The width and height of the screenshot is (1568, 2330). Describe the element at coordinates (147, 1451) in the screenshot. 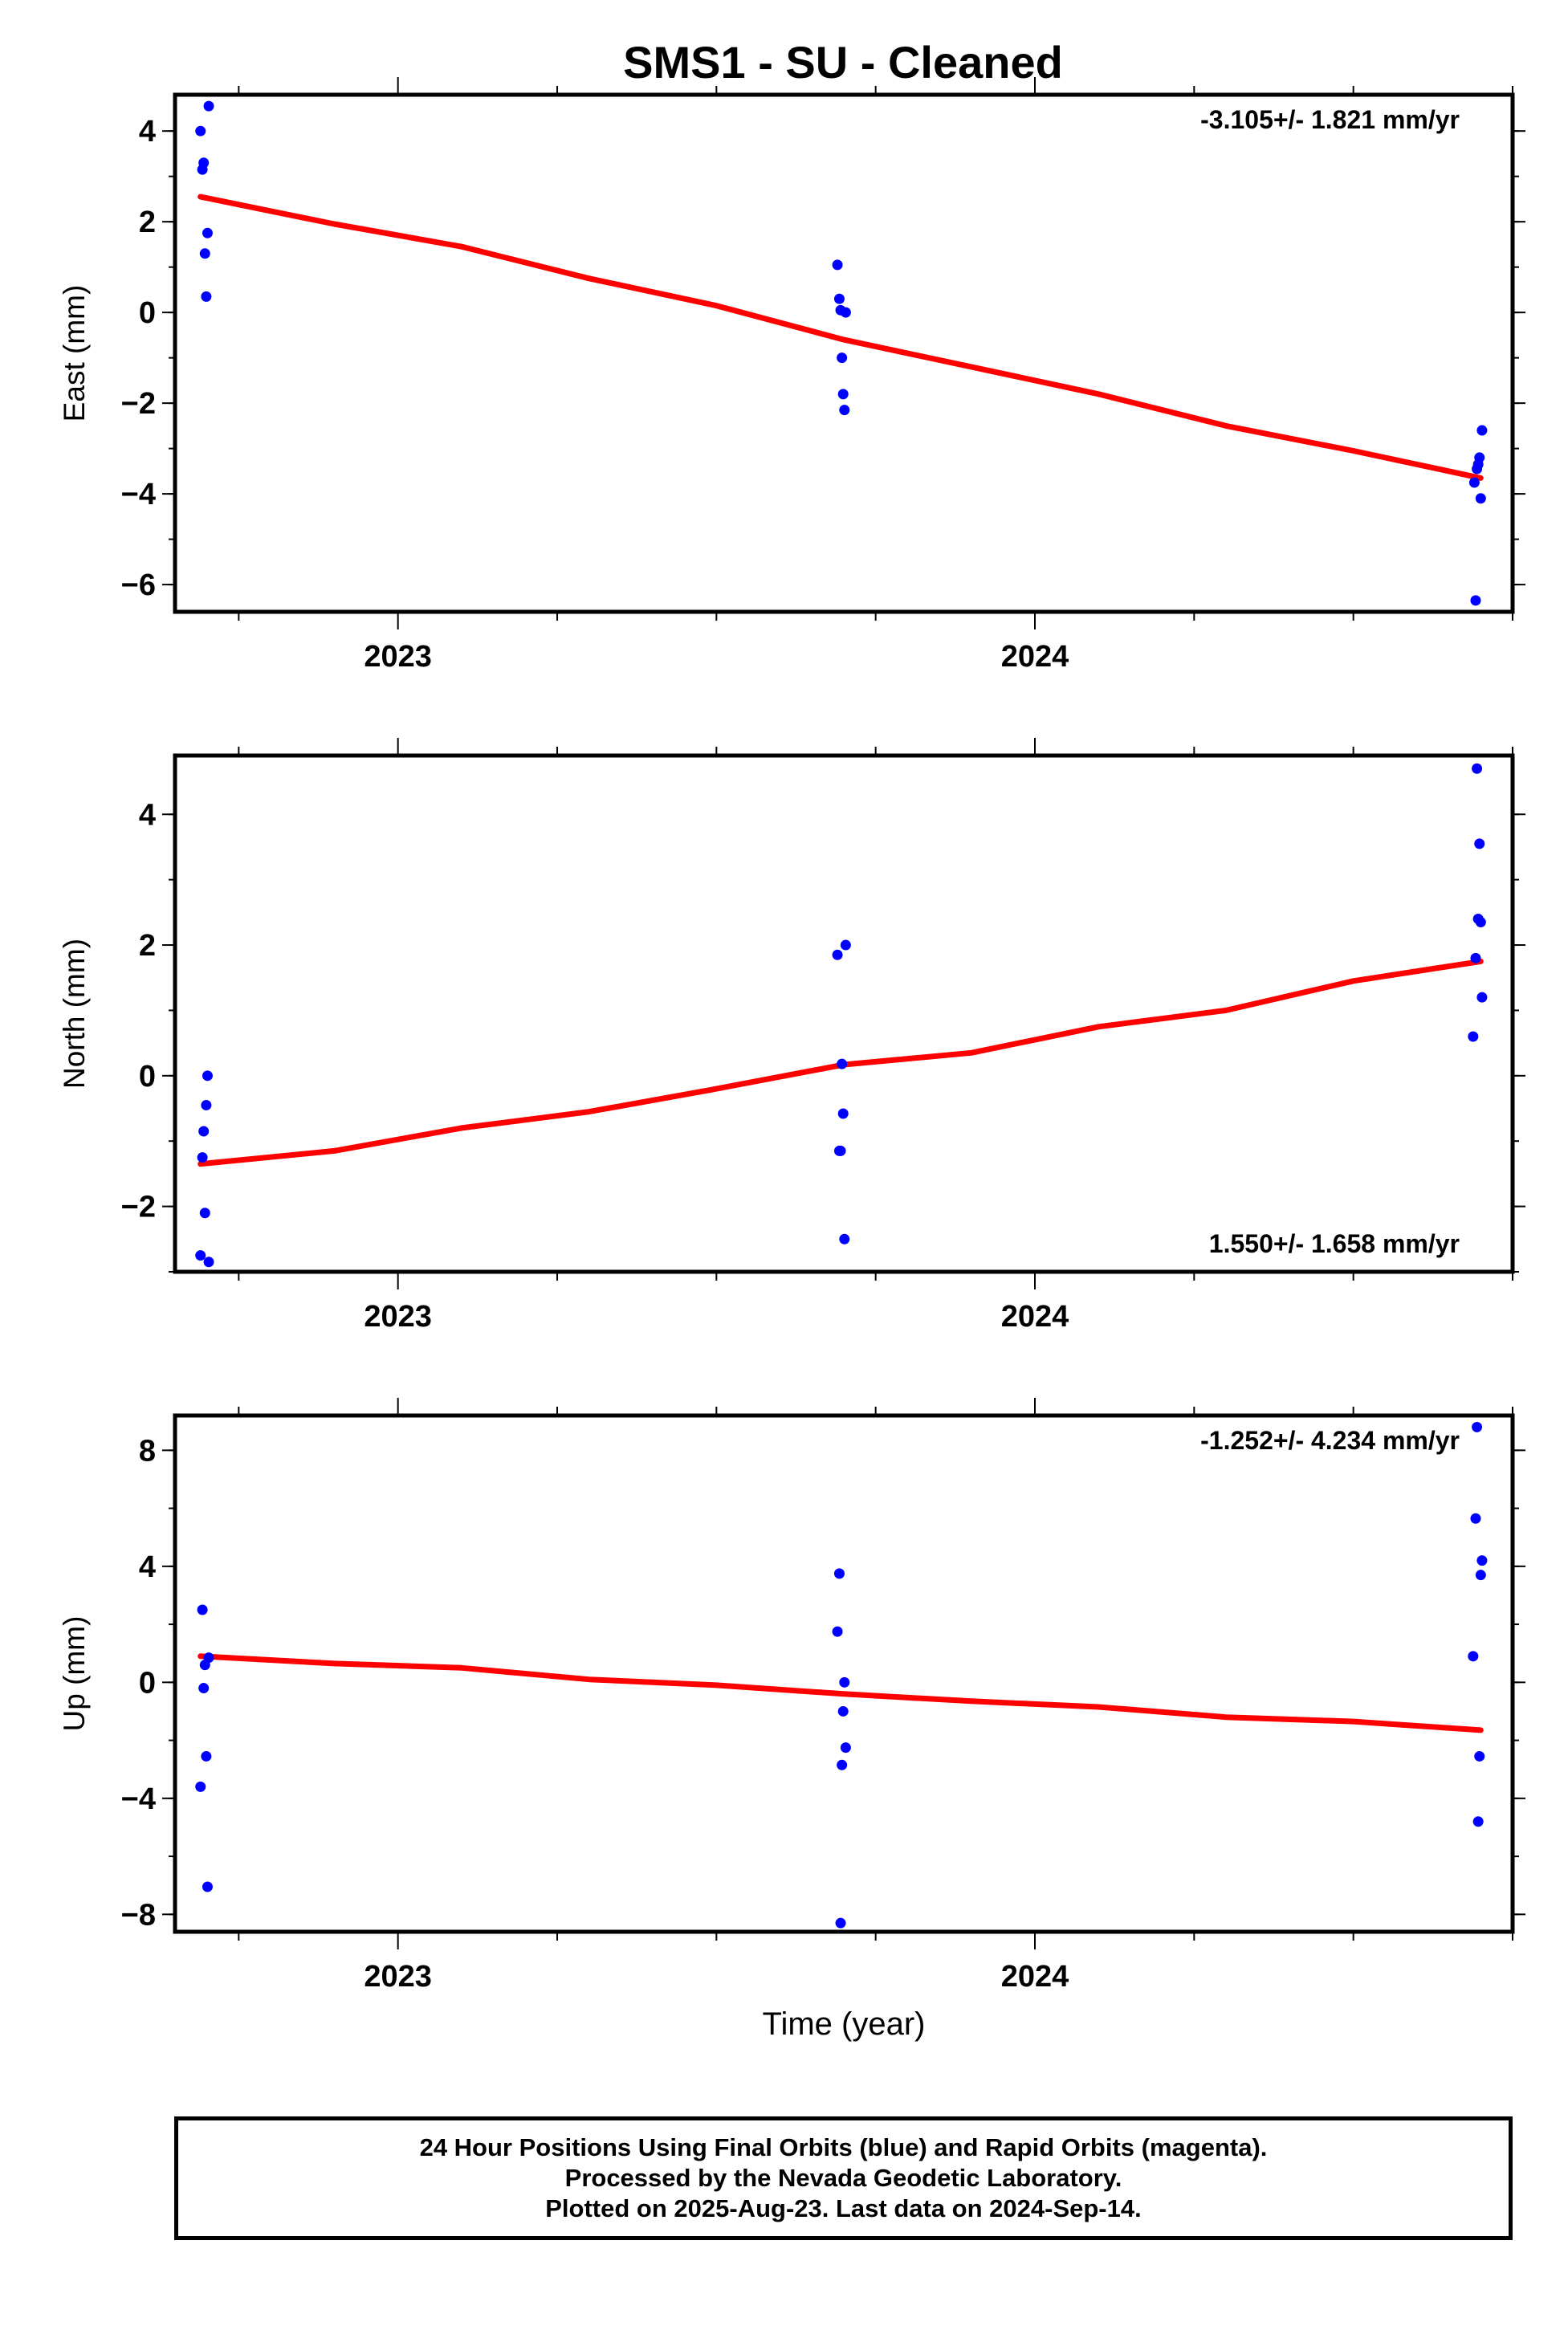

I see `y-tick-label: 8` at that location.